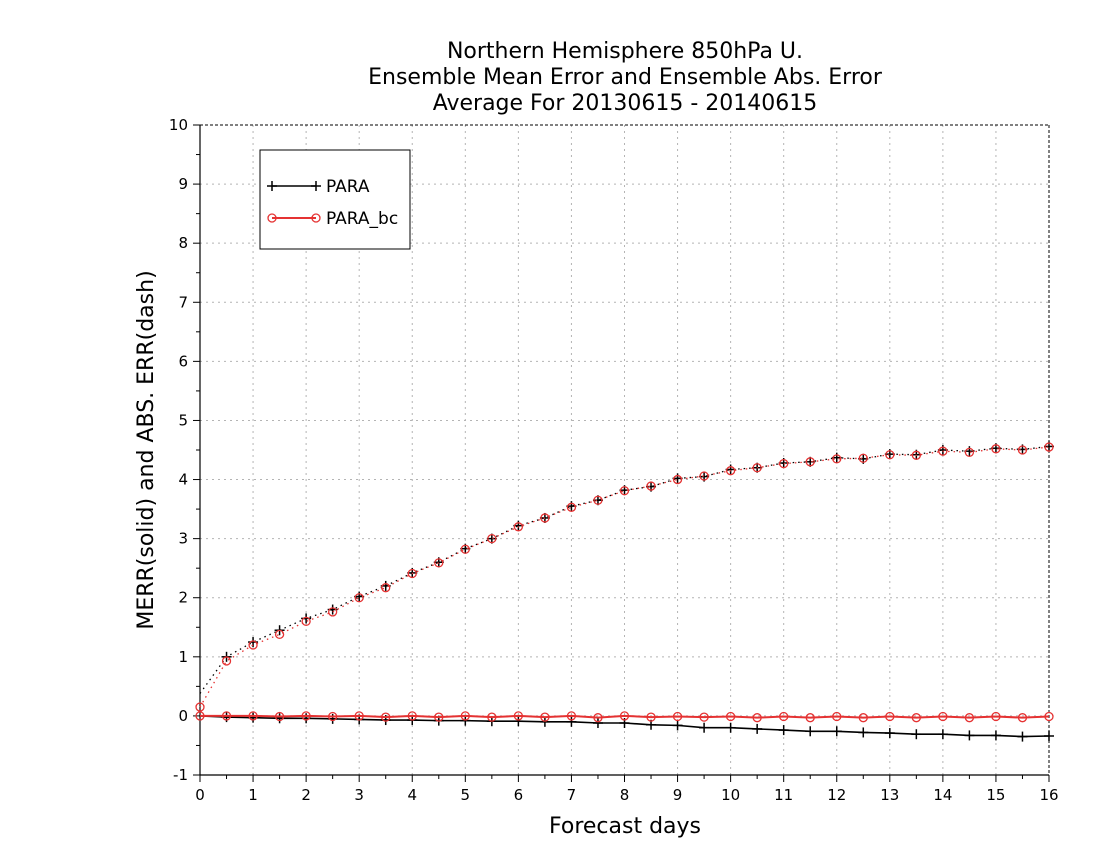 This screenshot has width=1100, height=850. Describe the element at coordinates (318, 187) in the screenshot. I see `legend-entry: PARA` at that location.